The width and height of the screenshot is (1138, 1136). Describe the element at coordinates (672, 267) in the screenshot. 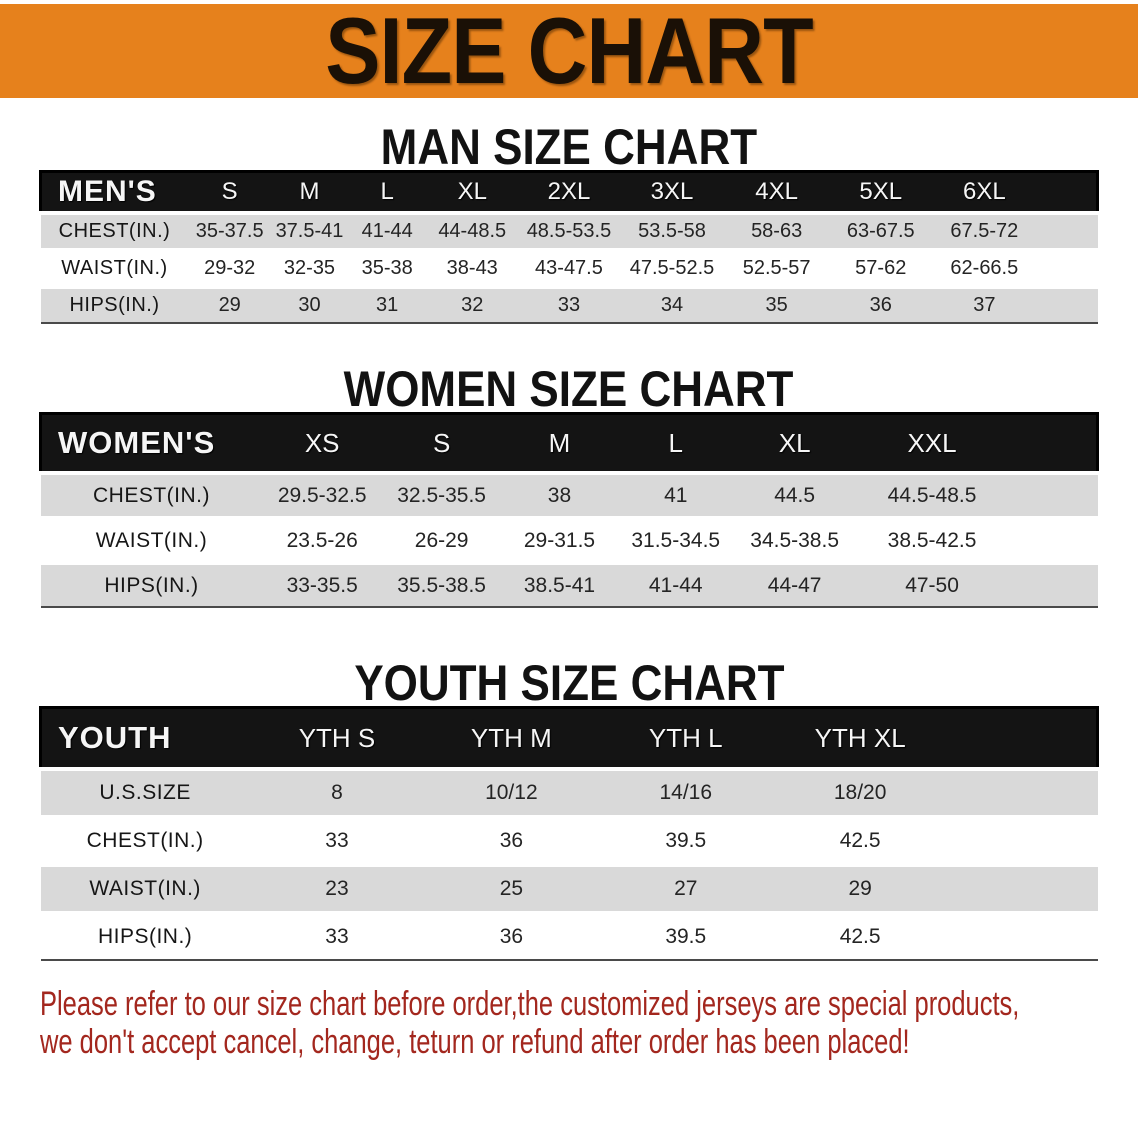

I see `table-cell: 47.5-52.5` at that location.